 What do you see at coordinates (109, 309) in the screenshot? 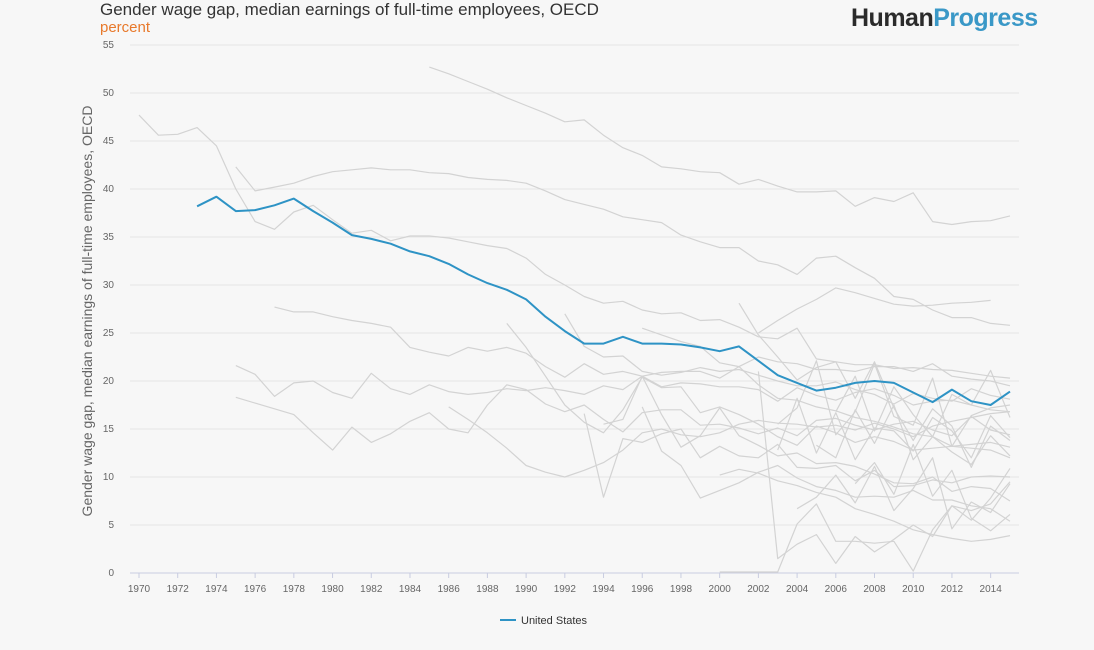
I see `y-axis-ticks: 0 5 10 15 20 25 30 35 40 45 50 55` at bounding box center [109, 309].